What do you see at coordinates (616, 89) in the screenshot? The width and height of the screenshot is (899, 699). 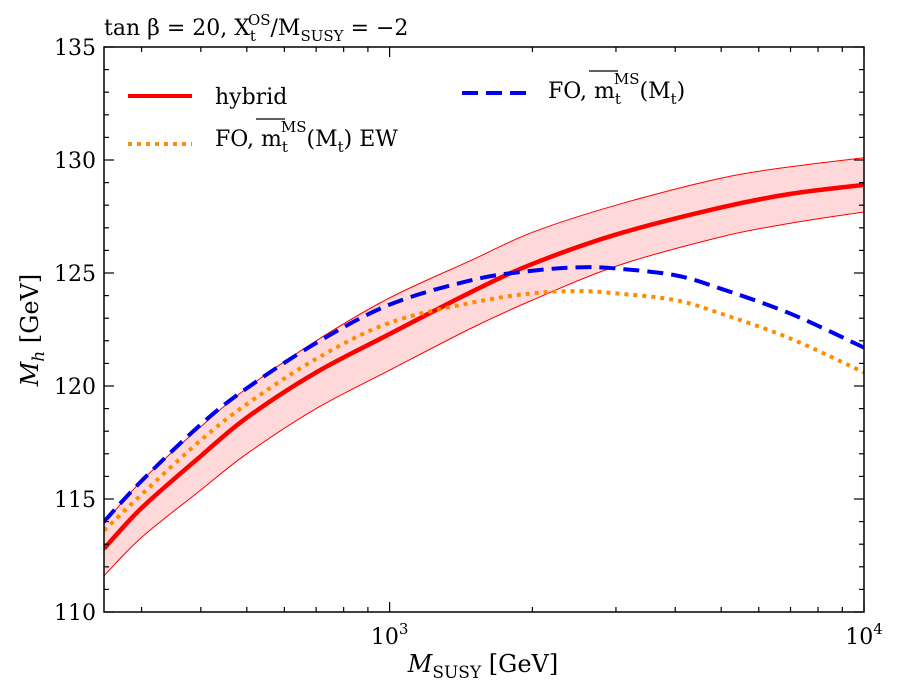 I see `legend-label-fo: FO, mtMS(Mt)` at bounding box center [616, 89].